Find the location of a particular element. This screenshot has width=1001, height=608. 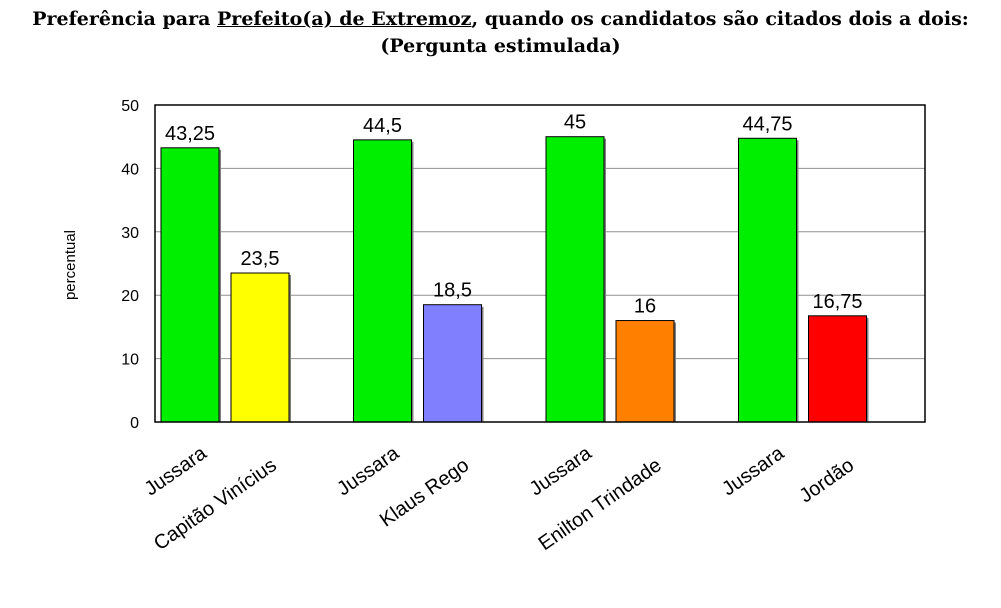

data-label: 44,5 is located at coordinates (382, 126).